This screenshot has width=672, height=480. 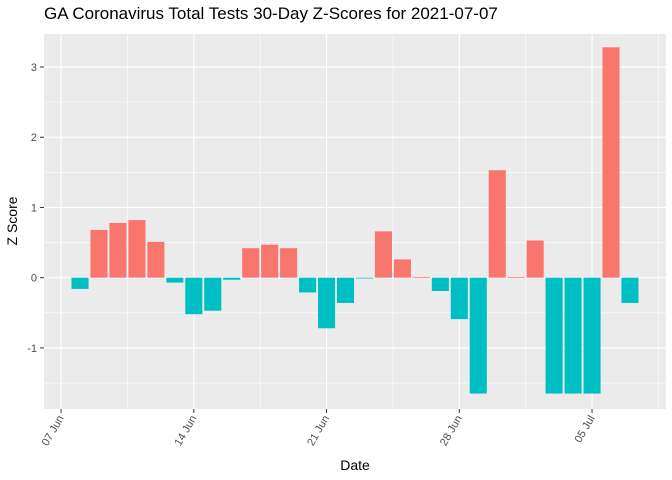 I want to click on y-axis: -1 0 1 2 3, so click(x=35, y=208).